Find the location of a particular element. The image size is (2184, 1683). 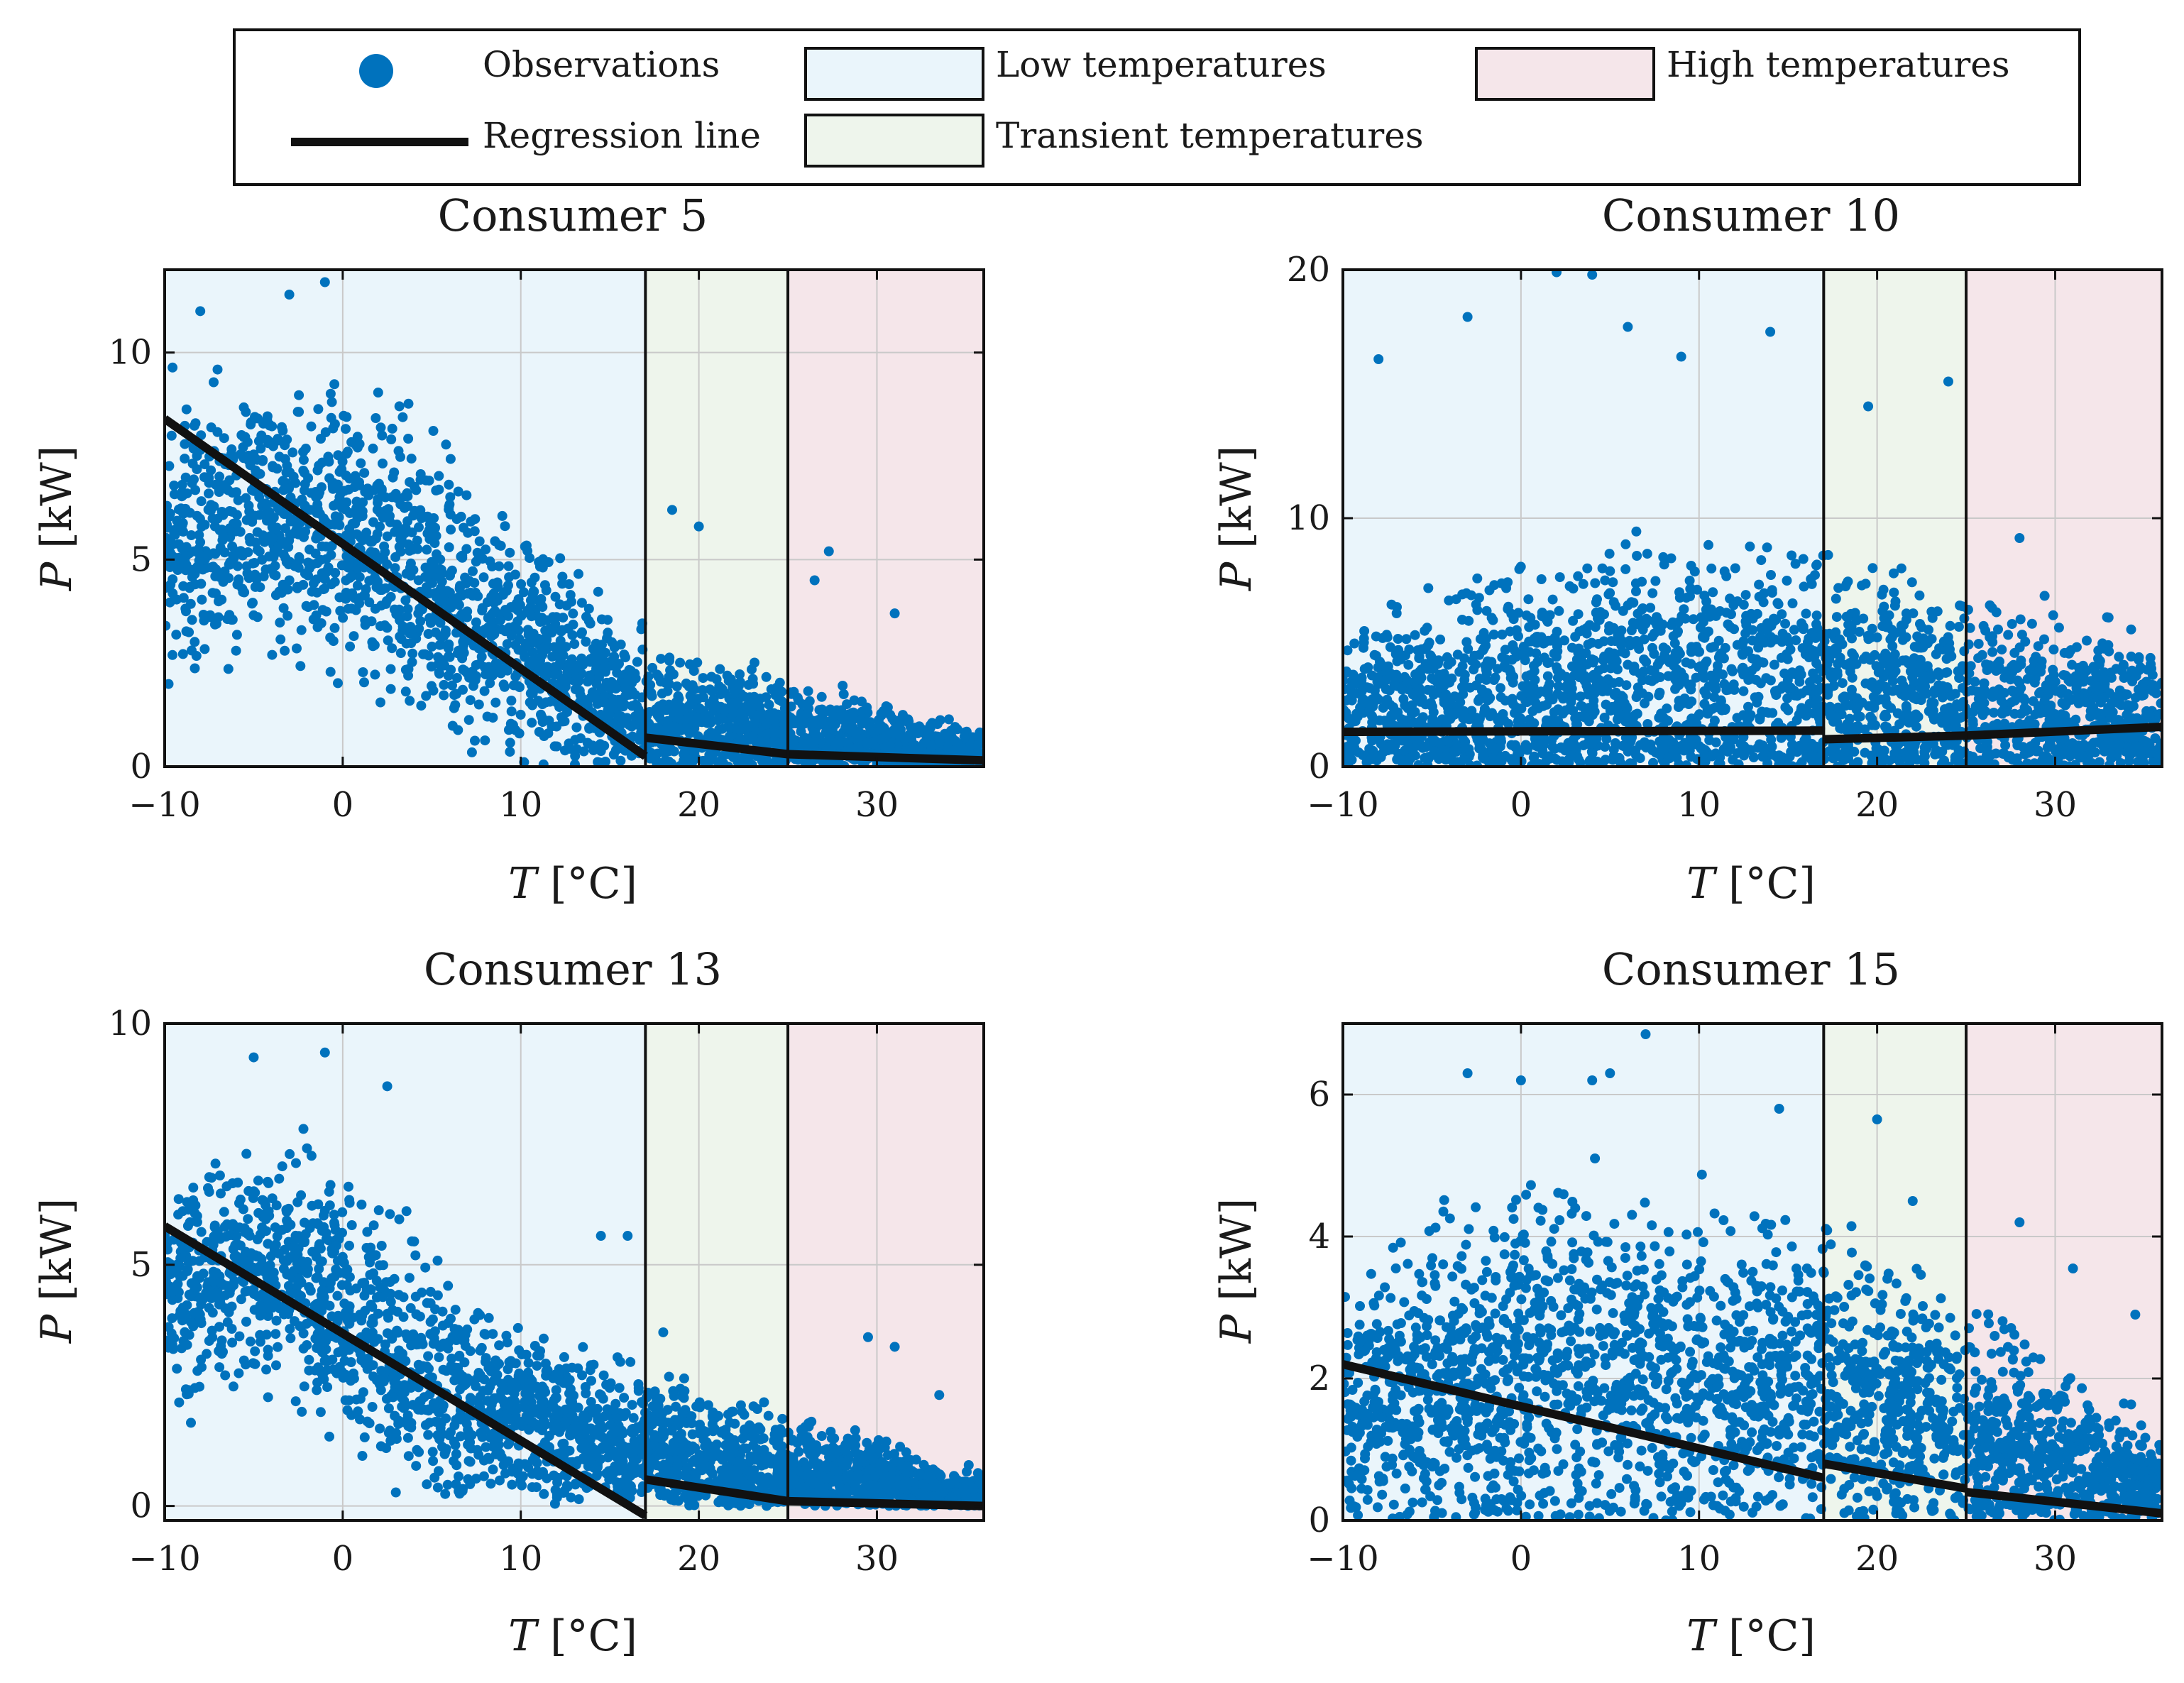

x-axis-unit: [°C] is located at coordinates (587, 884).